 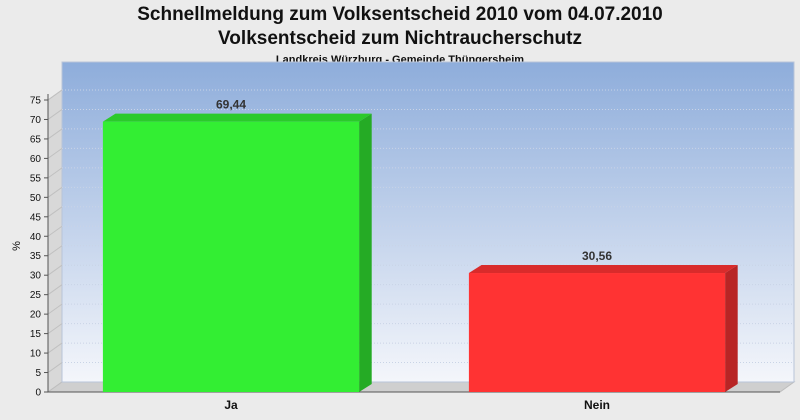 I want to click on y-tick-label: 25, so click(x=36, y=295).